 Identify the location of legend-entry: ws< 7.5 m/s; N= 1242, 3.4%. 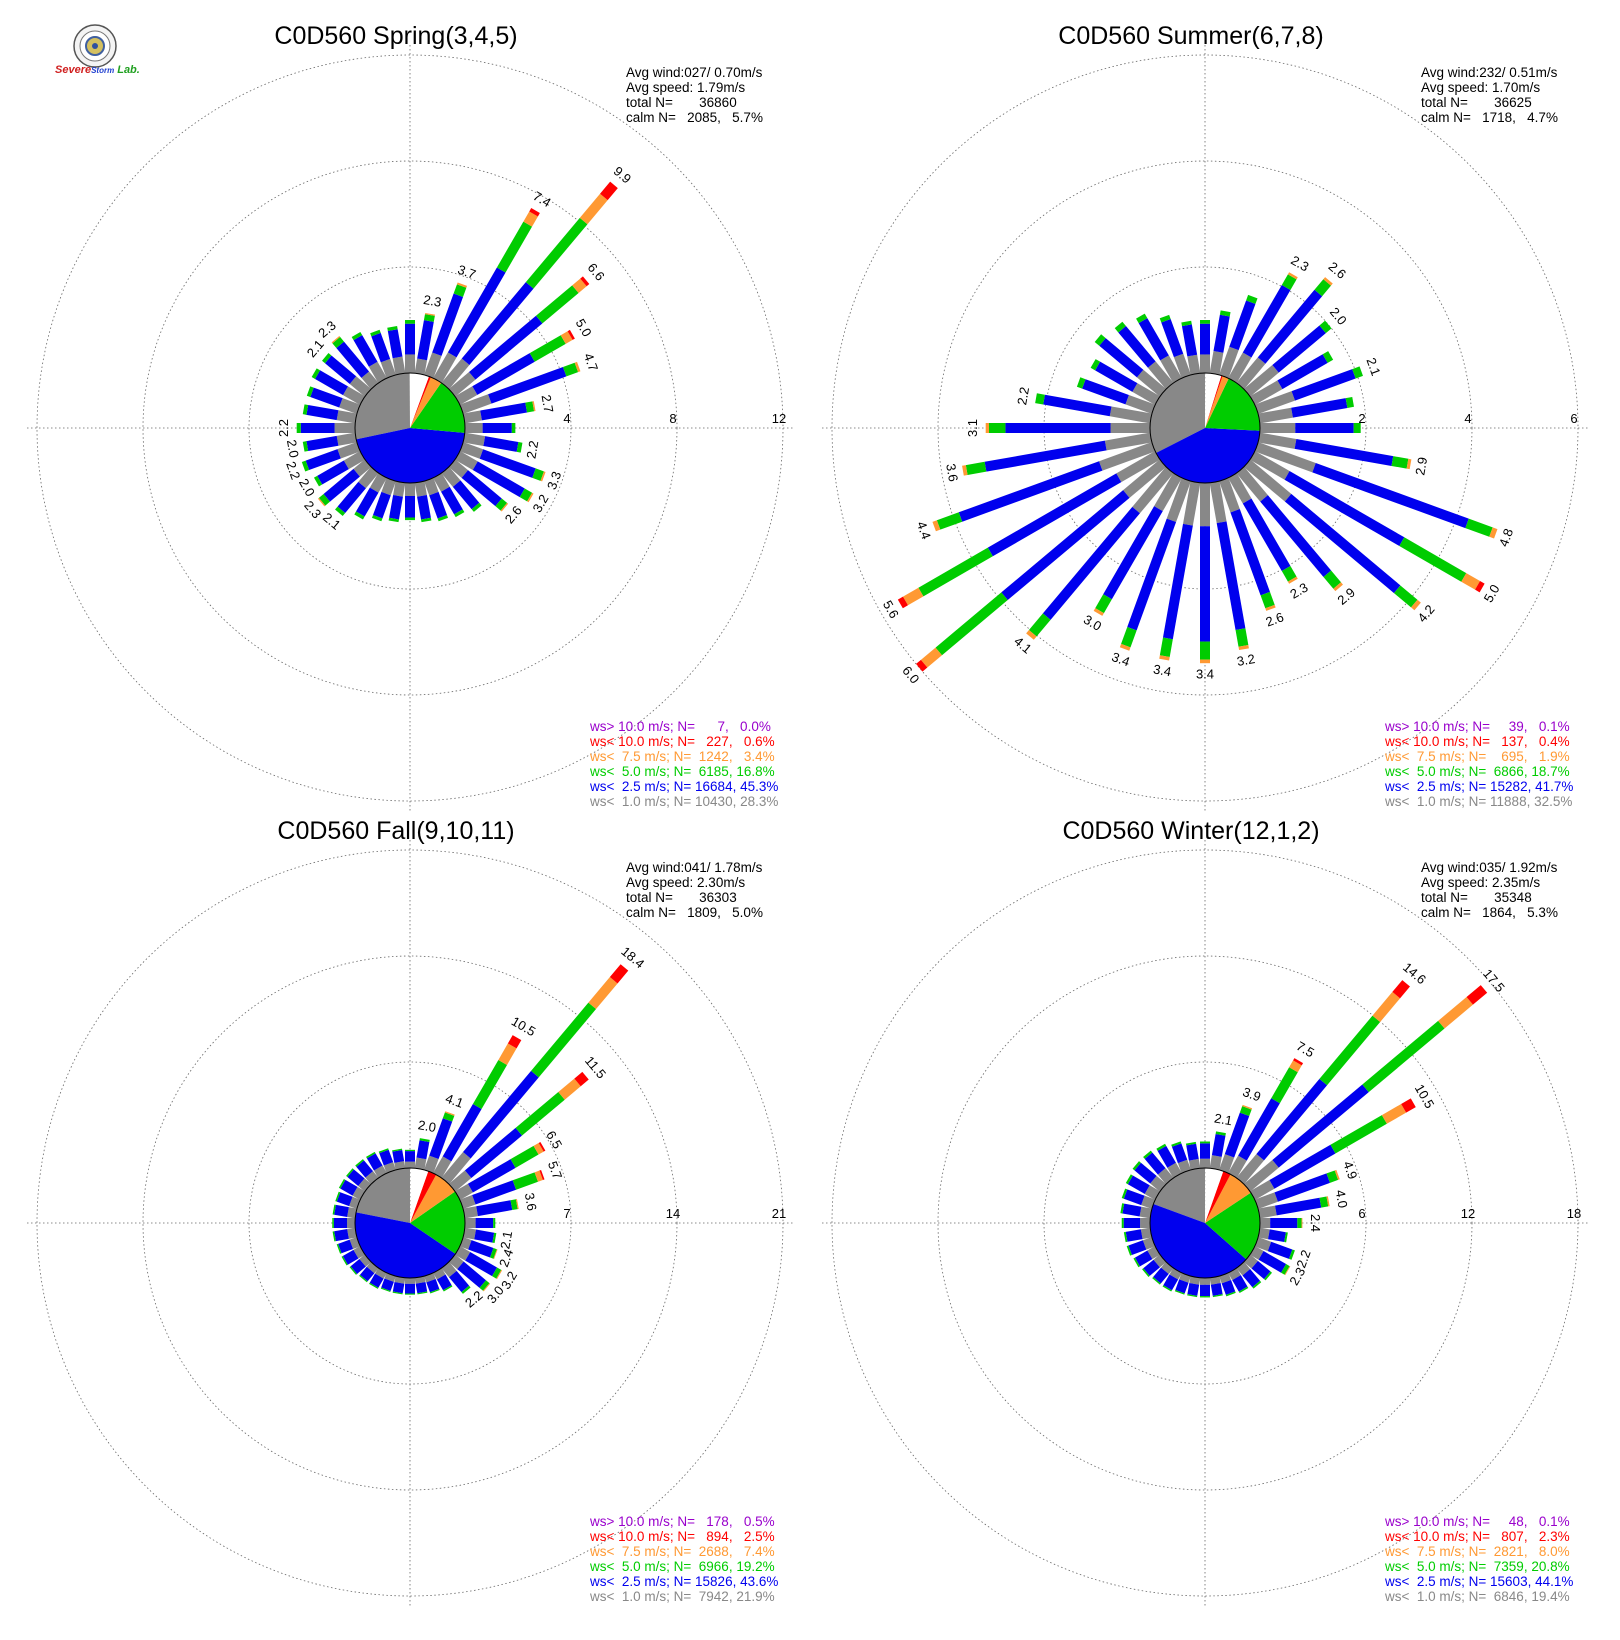
(682, 756).